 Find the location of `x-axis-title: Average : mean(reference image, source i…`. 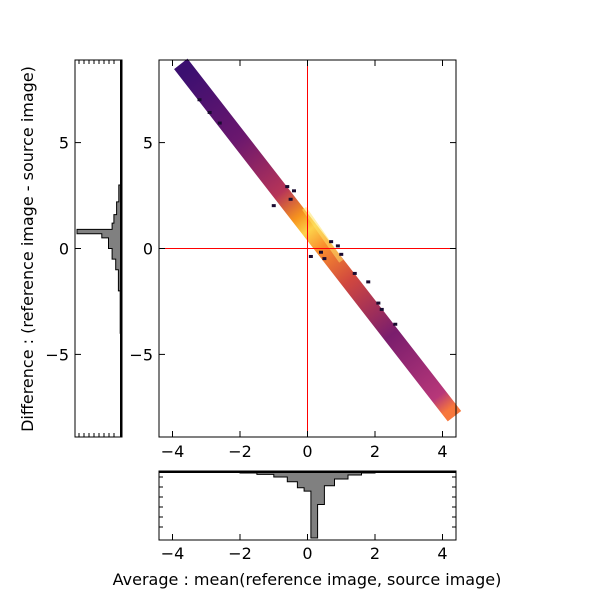

x-axis-title: Average : mean(reference image, source i… is located at coordinates (307, 579).